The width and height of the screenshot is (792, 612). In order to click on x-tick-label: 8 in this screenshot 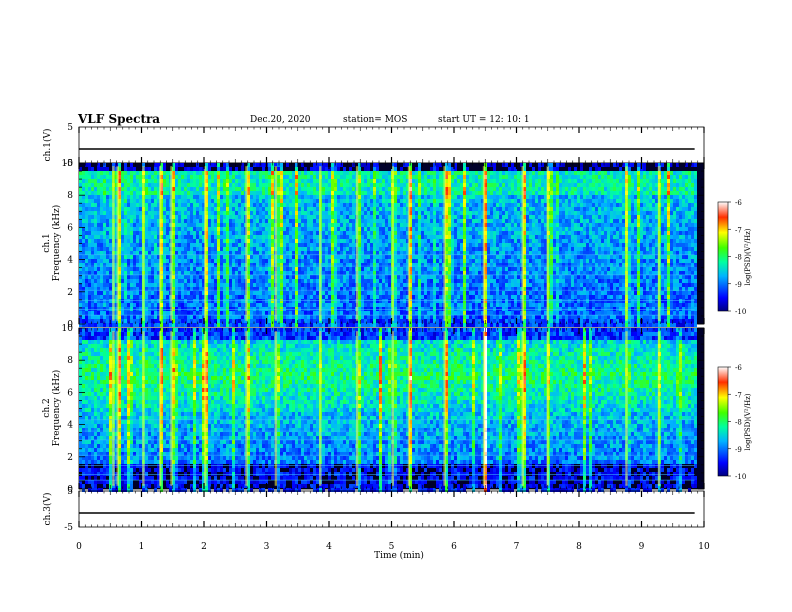, I will do `click(579, 547)`.